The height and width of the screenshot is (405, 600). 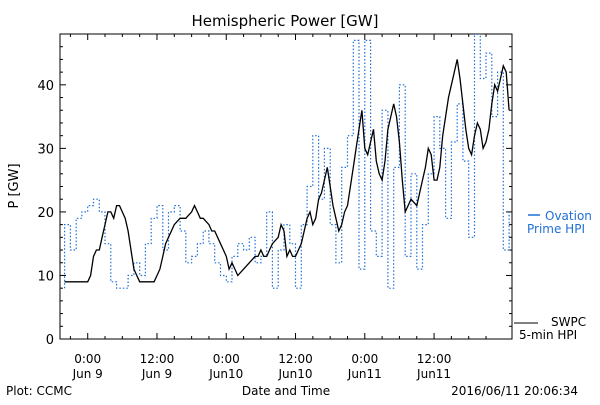 I want to click on plot-timestamp: 2016/06/11 20:06:34, so click(x=514, y=391).